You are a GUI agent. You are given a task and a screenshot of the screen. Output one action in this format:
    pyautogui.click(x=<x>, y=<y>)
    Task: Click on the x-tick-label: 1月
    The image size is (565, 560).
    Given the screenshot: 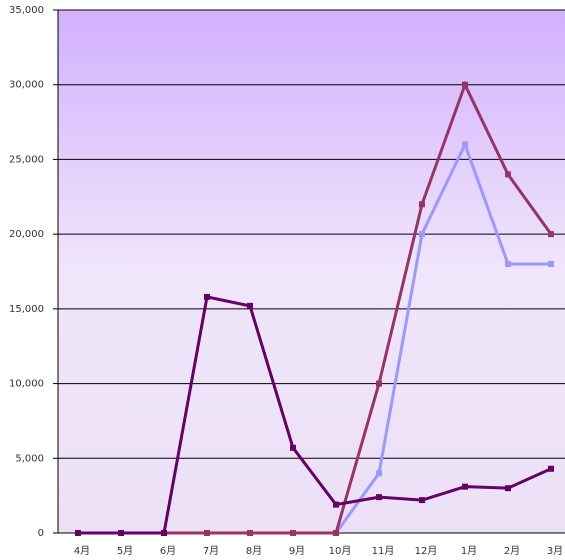 What is the action you would take?
    pyautogui.click(x=469, y=551)
    